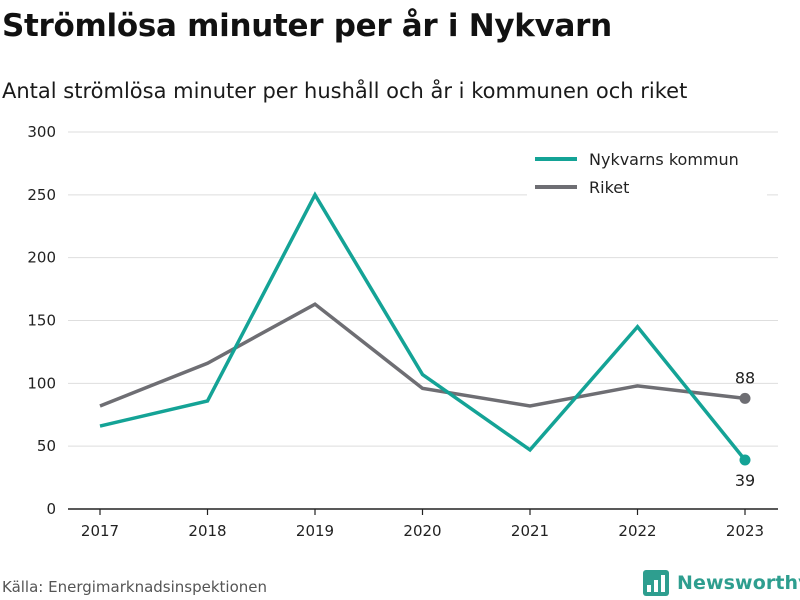  What do you see at coordinates (41, 383) in the screenshot?
I see `y-tick-label: 100` at bounding box center [41, 383].